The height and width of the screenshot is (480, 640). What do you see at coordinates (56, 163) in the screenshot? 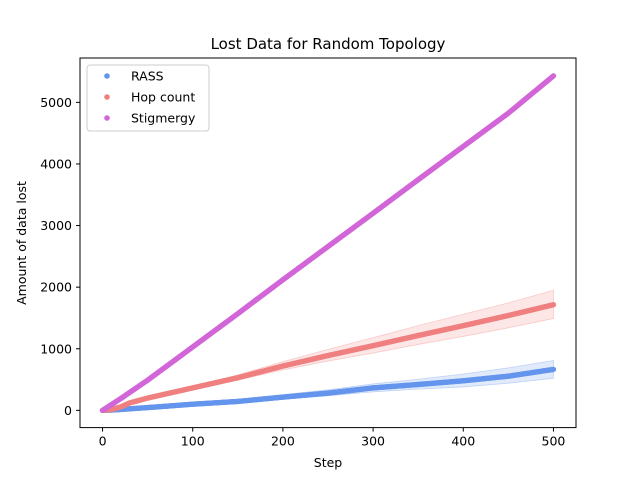
I see `y-tick-label: 4000` at bounding box center [56, 163].